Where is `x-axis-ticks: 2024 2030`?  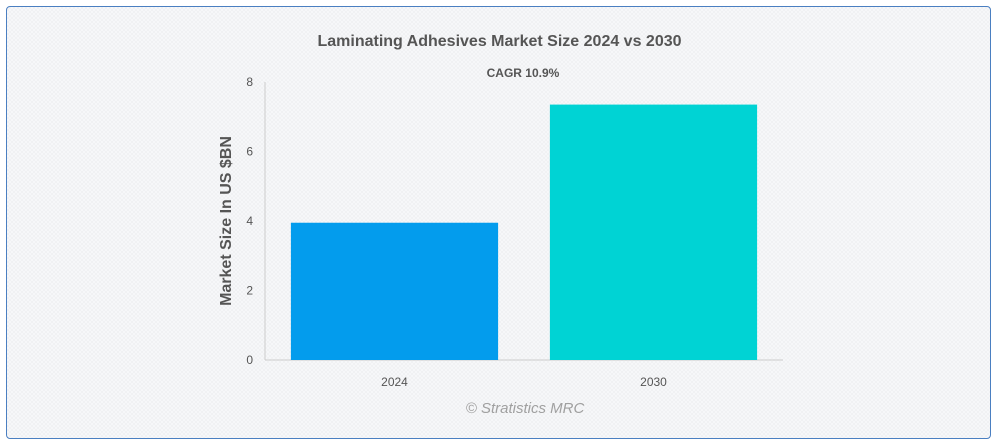
x-axis-ticks: 2024 2030 is located at coordinates (524, 382).